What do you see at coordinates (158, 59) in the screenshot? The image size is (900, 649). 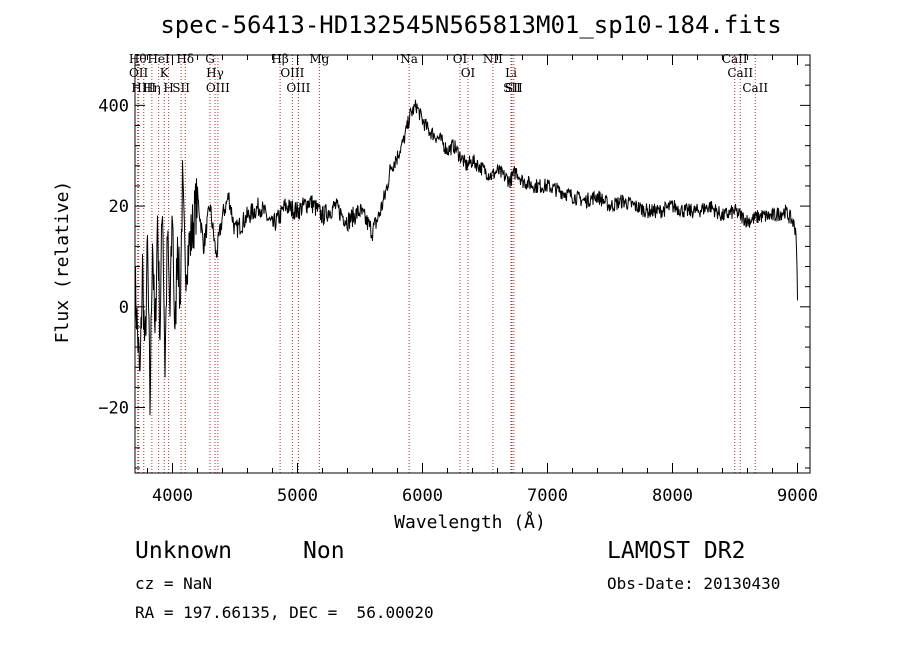 I see `line-marker-label: HeI` at bounding box center [158, 59].